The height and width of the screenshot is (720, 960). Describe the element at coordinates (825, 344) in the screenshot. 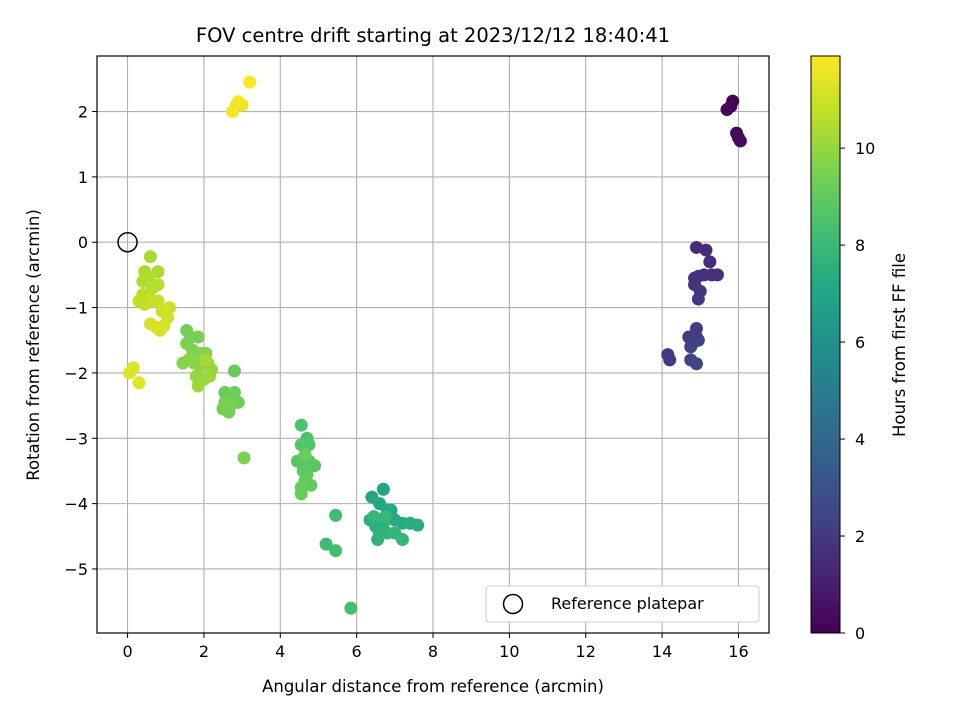

I see `colorbar-gradient` at that location.